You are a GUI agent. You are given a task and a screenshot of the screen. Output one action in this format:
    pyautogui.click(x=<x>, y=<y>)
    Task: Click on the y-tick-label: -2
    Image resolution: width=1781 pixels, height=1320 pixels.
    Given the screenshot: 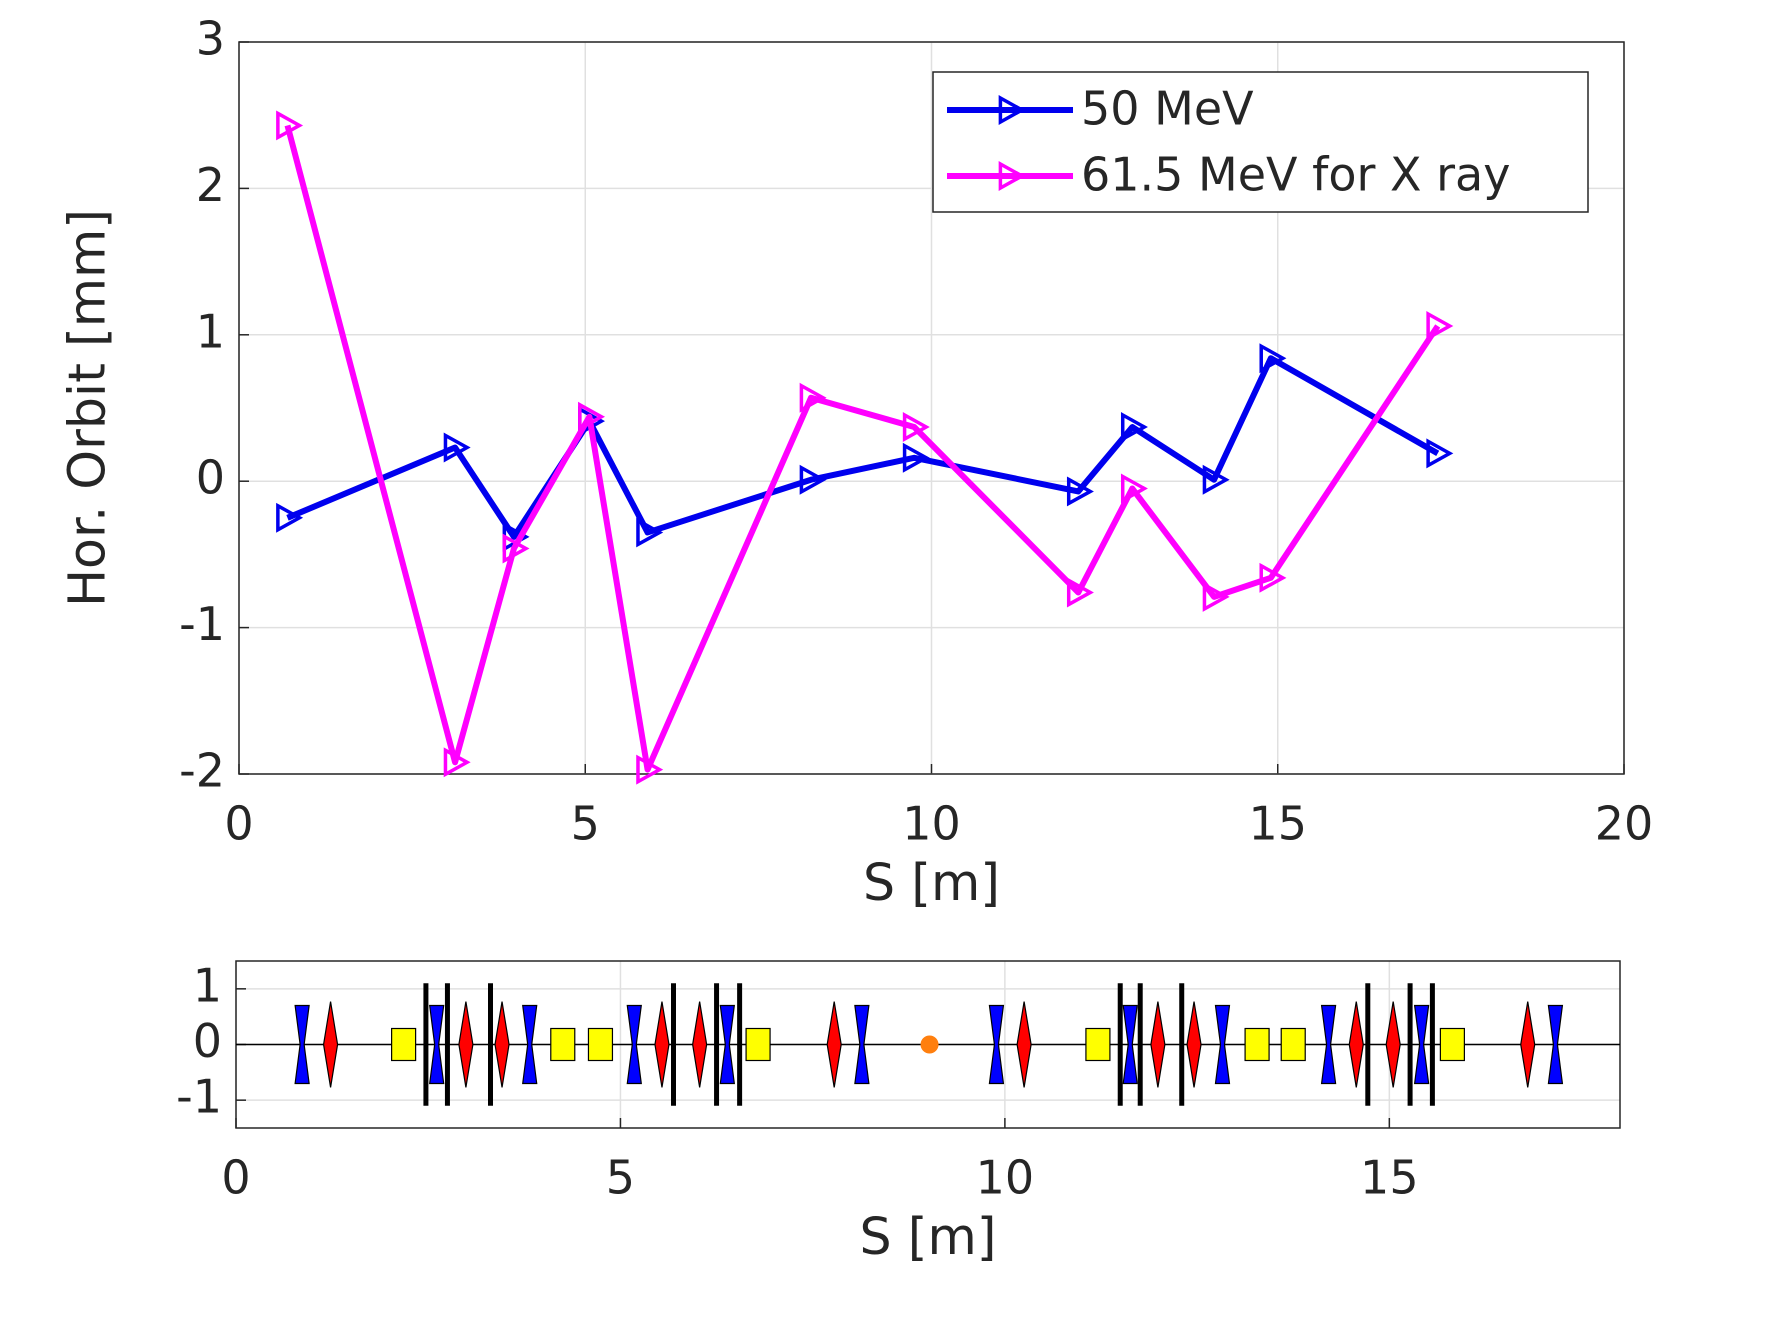 What is the action you would take?
    pyautogui.click(x=202, y=771)
    